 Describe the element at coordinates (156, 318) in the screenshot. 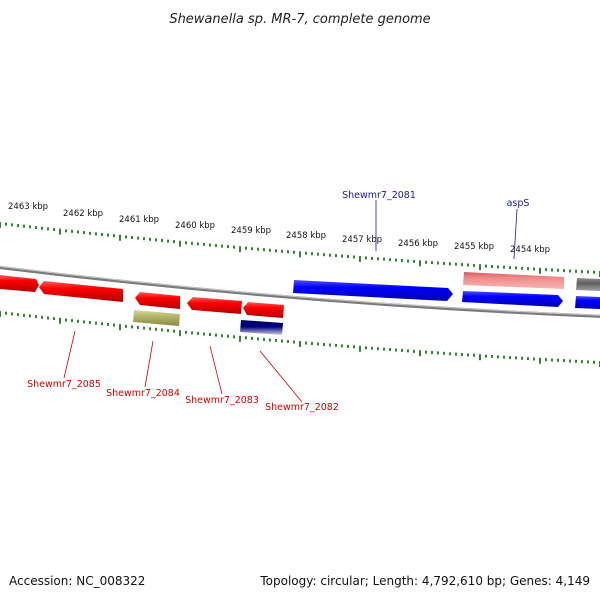

I see `gene-olive-feature` at that location.